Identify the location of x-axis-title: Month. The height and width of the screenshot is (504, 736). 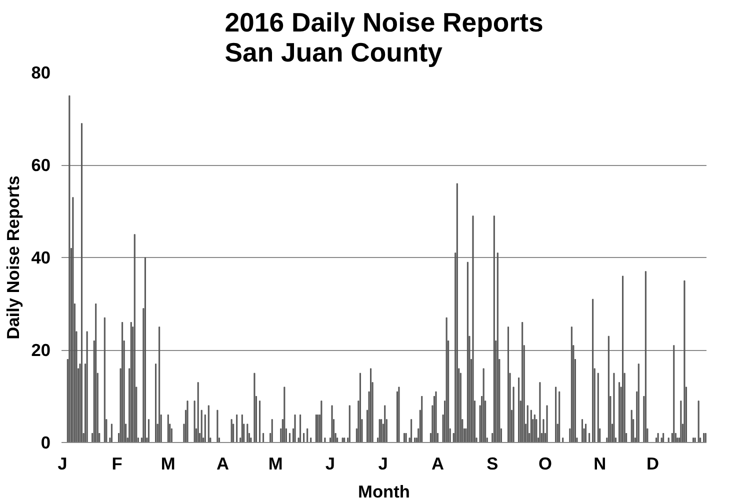
(384, 492).